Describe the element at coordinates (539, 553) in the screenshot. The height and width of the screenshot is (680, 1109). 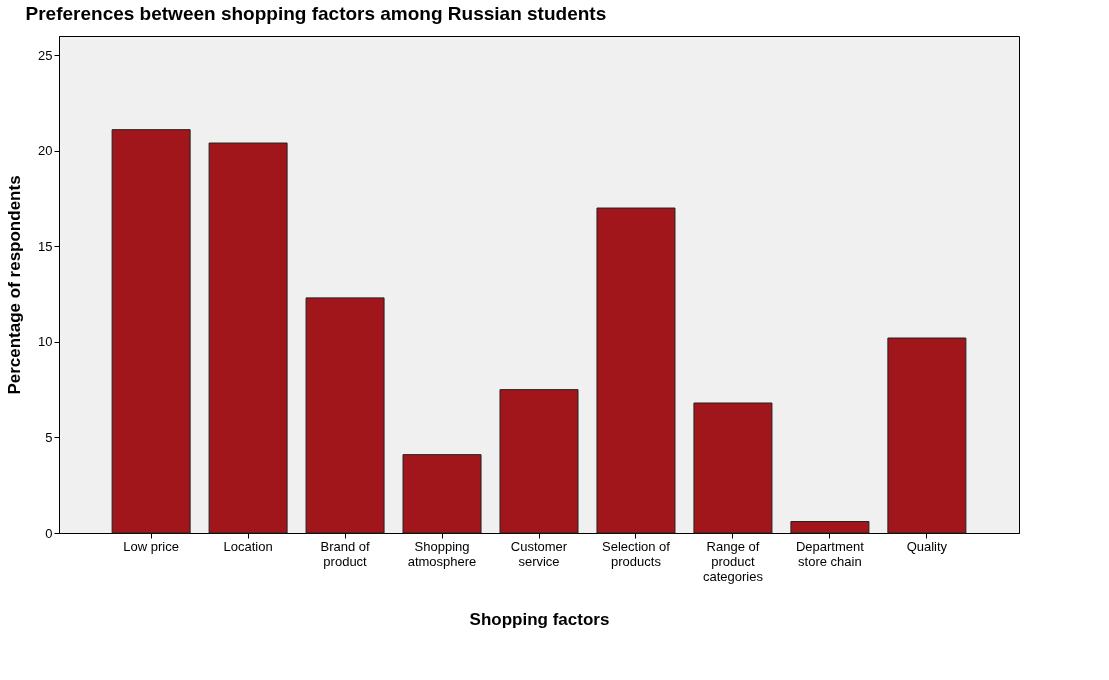
I see `x-tick-label: Customer service` at that location.